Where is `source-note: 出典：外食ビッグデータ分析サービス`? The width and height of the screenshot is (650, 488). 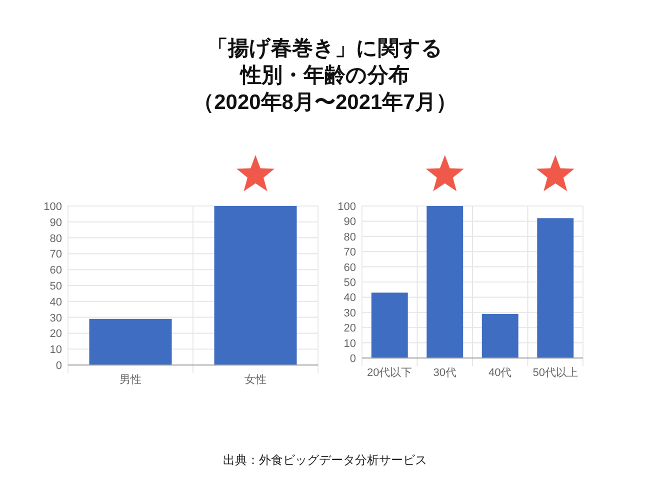 source-note: 出典：外食ビッグデータ分析サービス is located at coordinates (325, 460).